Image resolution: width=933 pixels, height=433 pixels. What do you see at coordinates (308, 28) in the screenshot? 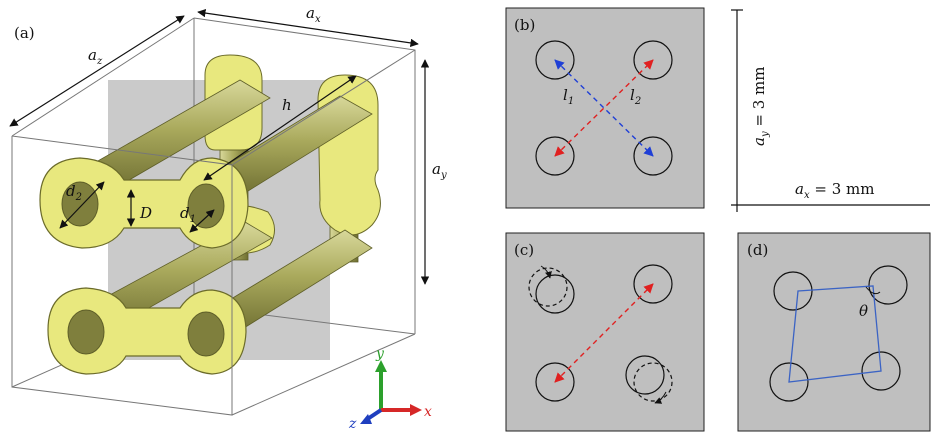
I see `ax-arrow` at bounding box center [308, 28].